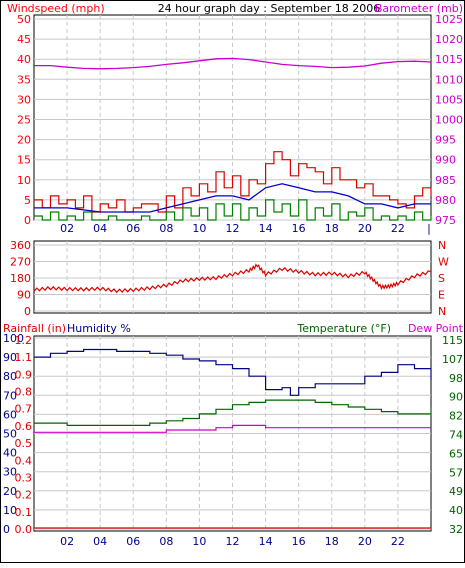 The height and width of the screenshot is (568, 465). What do you see at coordinates (24, 495) in the screenshot?
I see `tick-label-rain: 0.2` at bounding box center [24, 495].